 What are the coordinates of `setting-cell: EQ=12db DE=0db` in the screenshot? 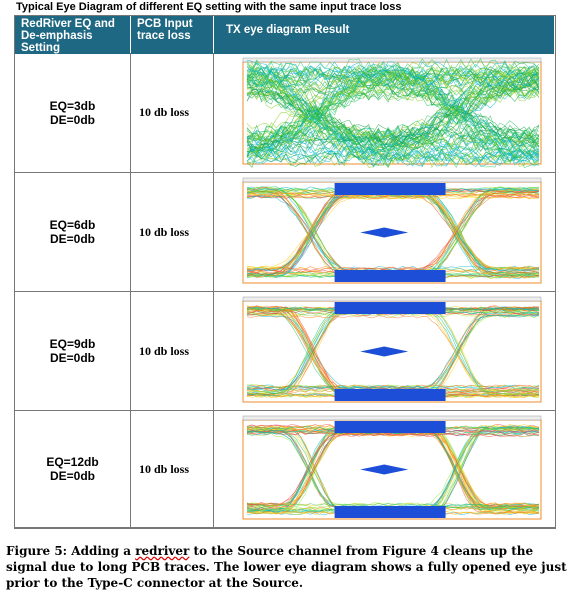 It's located at (73, 469).